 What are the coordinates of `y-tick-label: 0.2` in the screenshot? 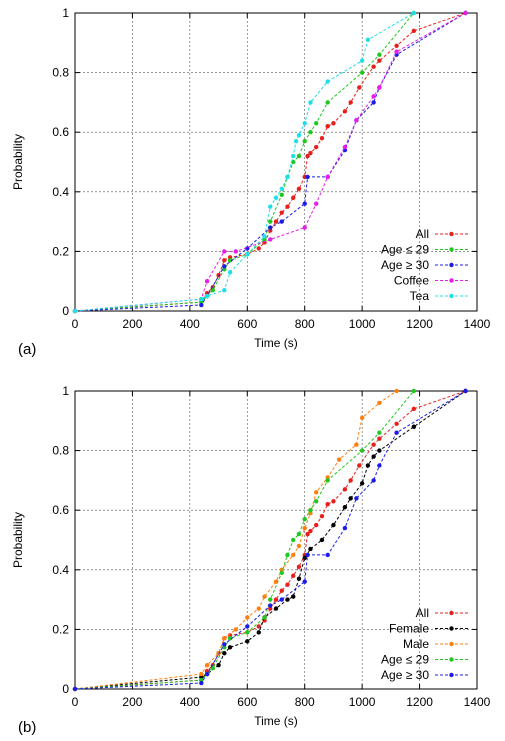 It's located at (60, 251).